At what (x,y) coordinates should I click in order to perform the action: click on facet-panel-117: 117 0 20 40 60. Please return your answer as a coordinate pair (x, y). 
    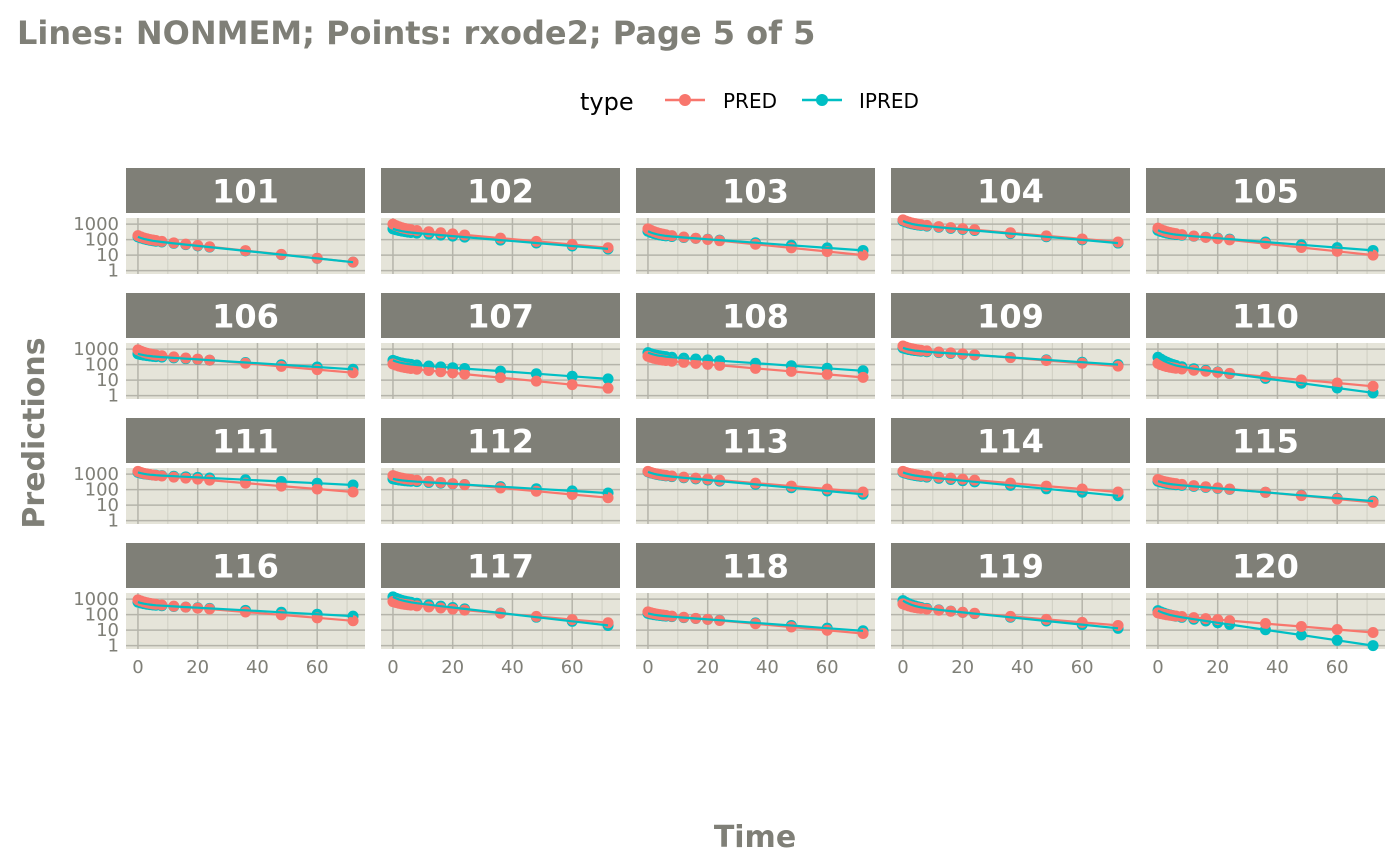
    Looking at the image, I should click on (500, 610).